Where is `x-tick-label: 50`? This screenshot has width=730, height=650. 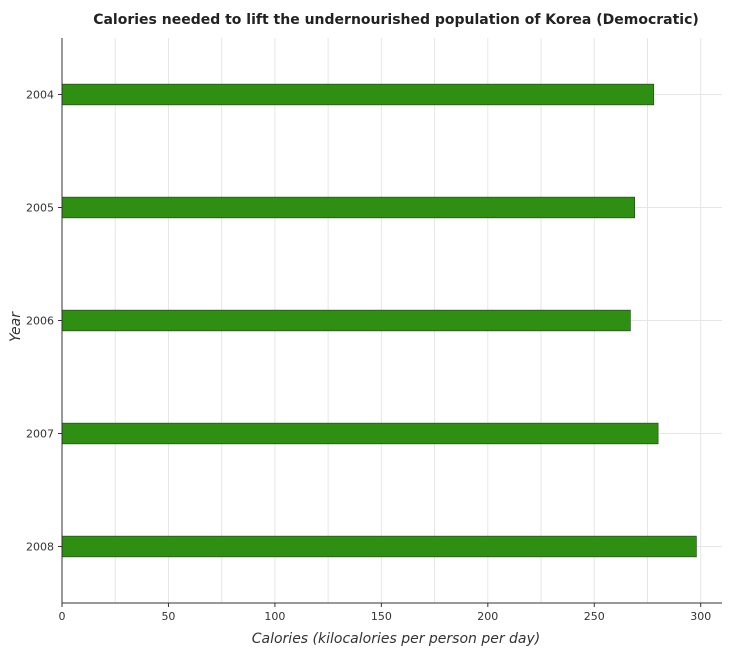 x-tick-label: 50 is located at coordinates (168, 616).